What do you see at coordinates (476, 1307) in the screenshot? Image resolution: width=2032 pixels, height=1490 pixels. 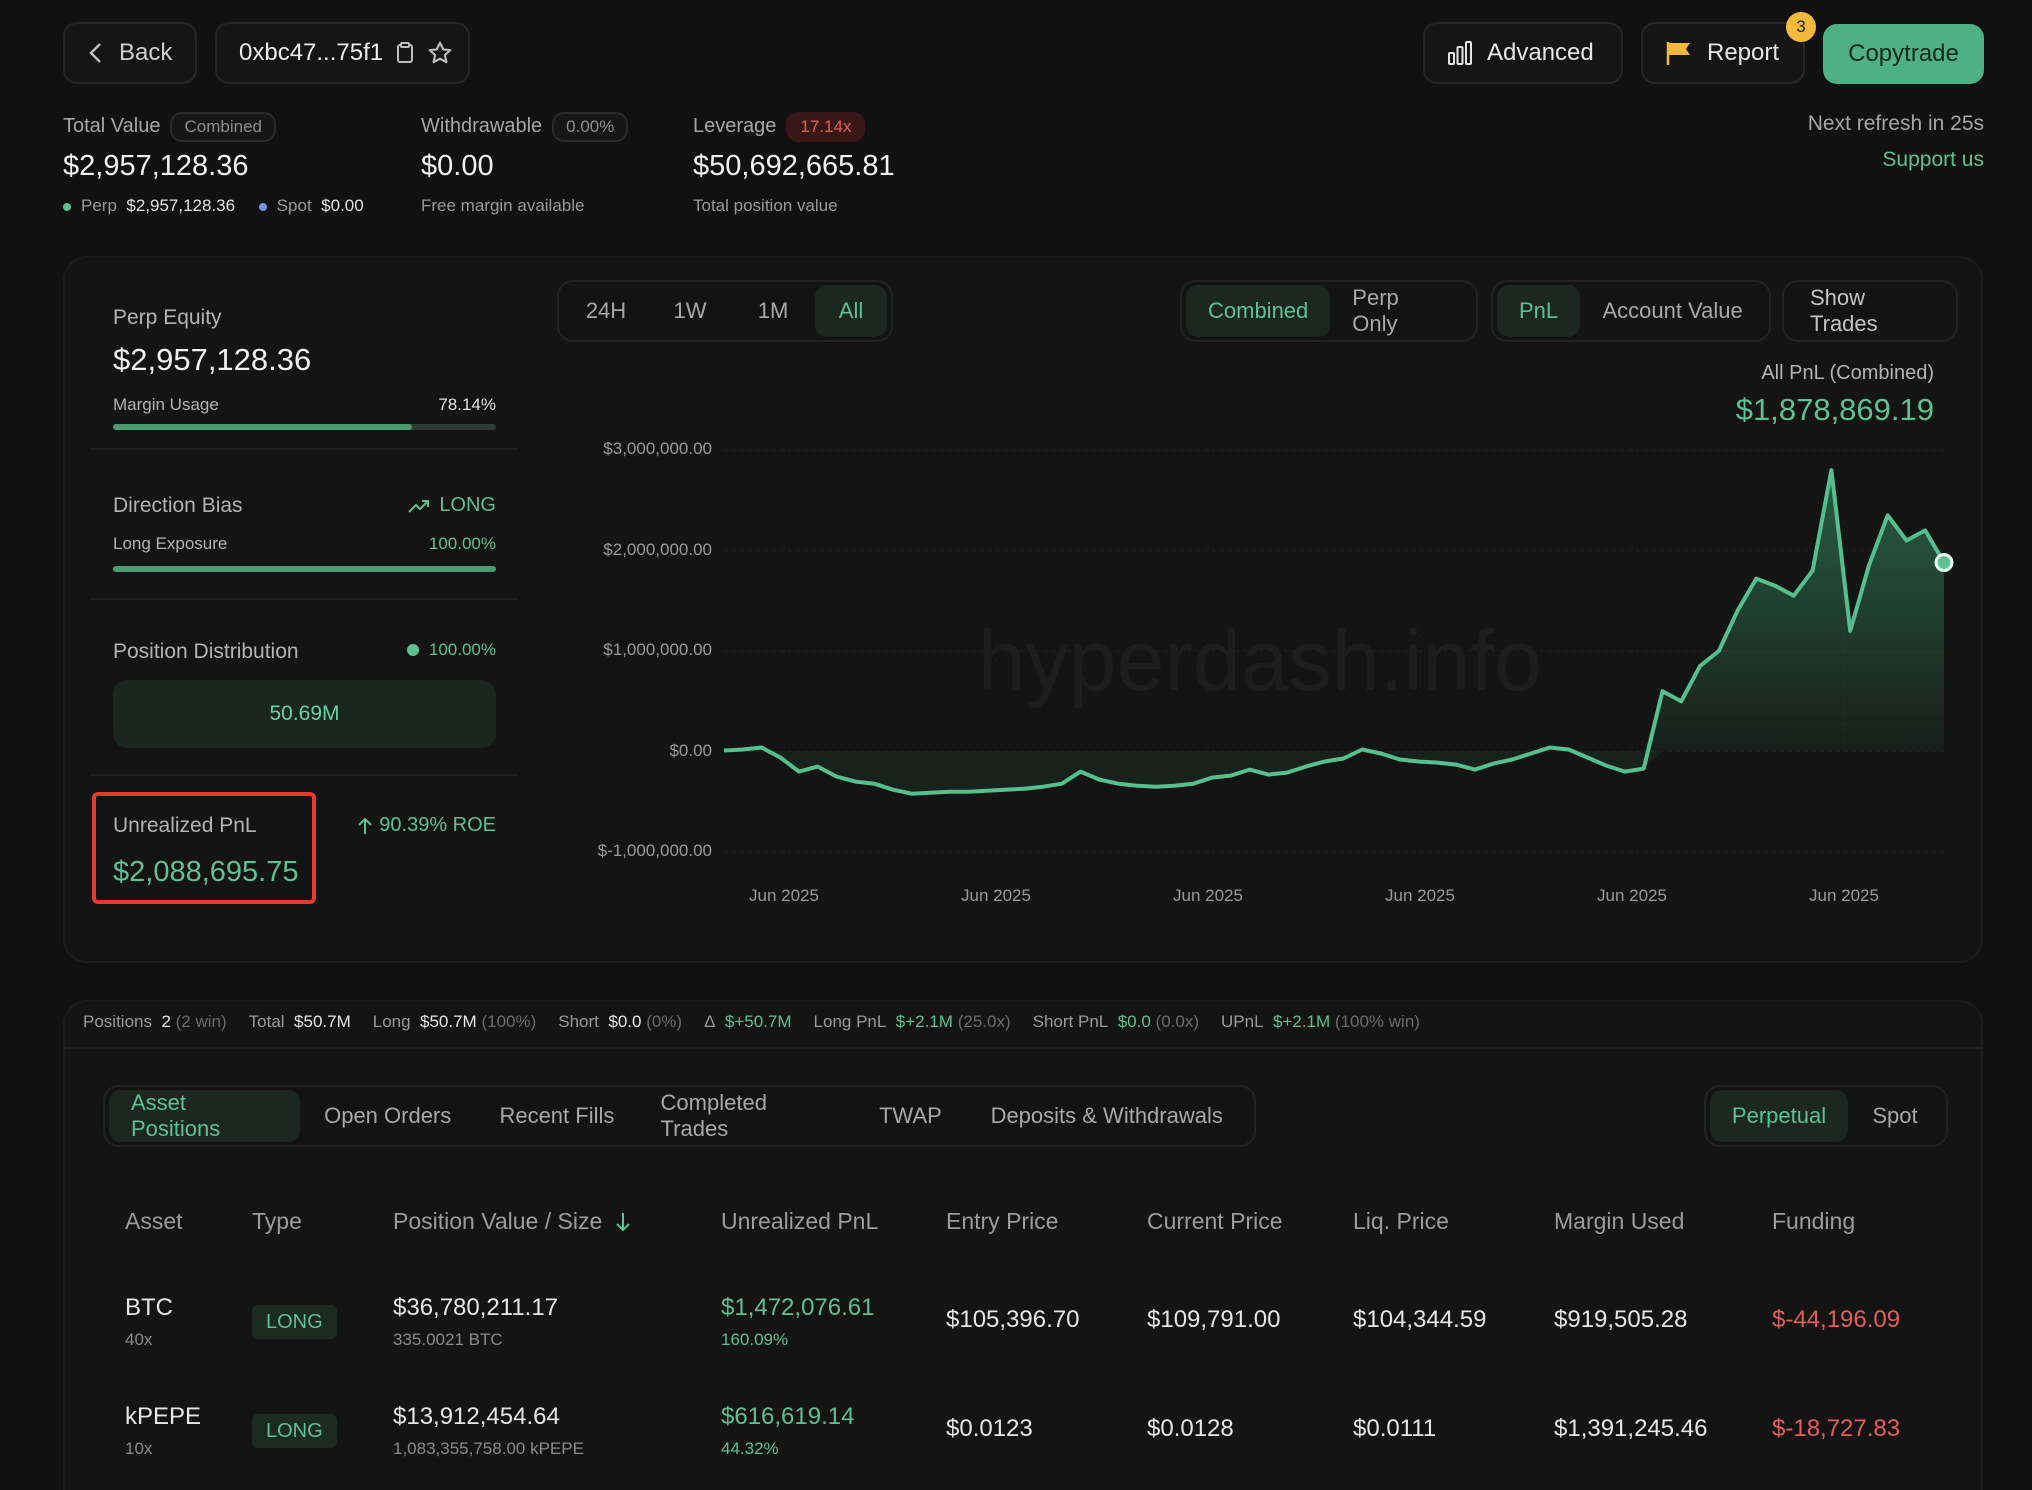 I see `row-position-value: $36,780,211.17` at bounding box center [476, 1307].